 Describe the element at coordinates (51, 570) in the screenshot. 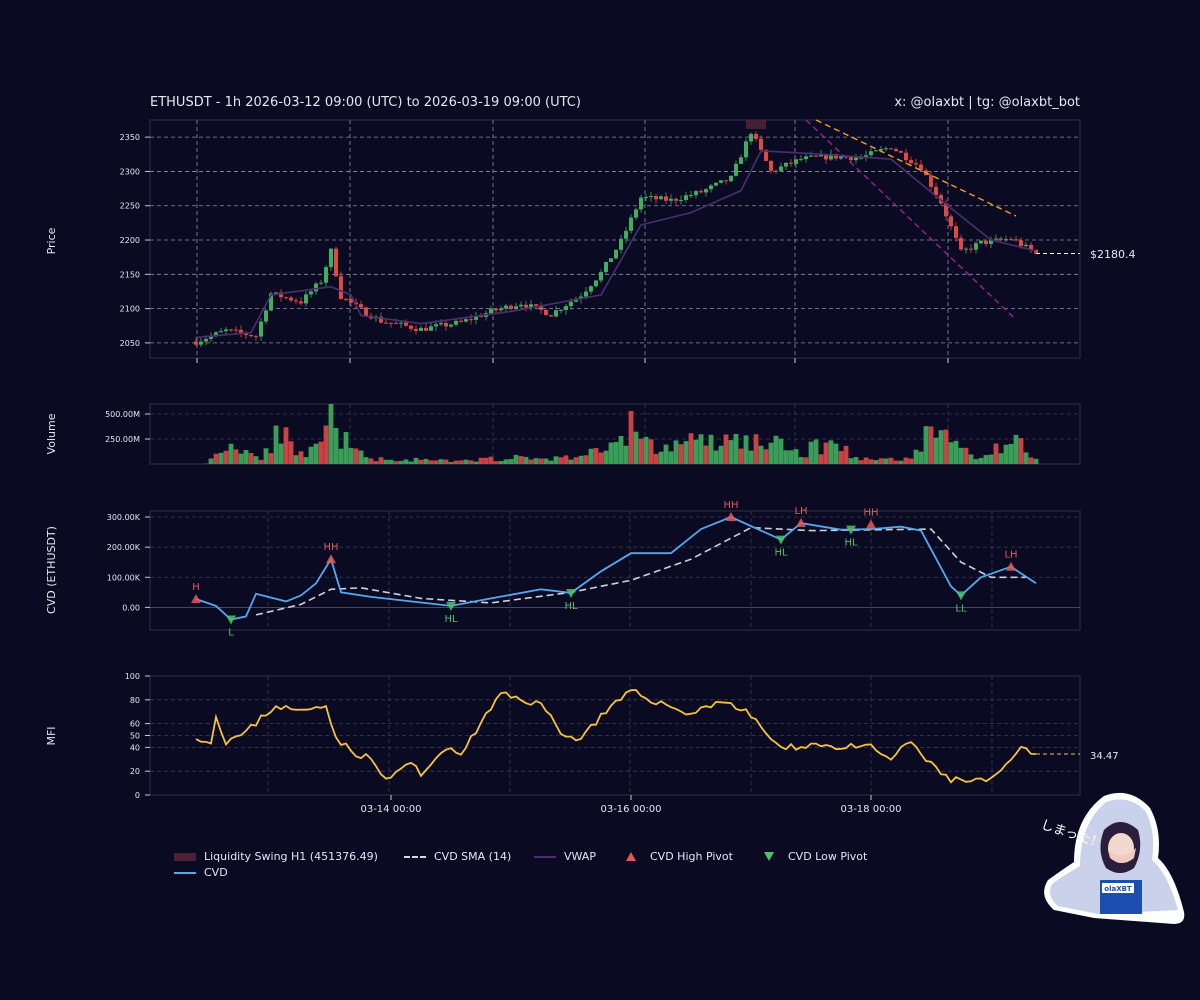

I see `cvd-ylabel: CVD (ETHUSDT)` at that location.